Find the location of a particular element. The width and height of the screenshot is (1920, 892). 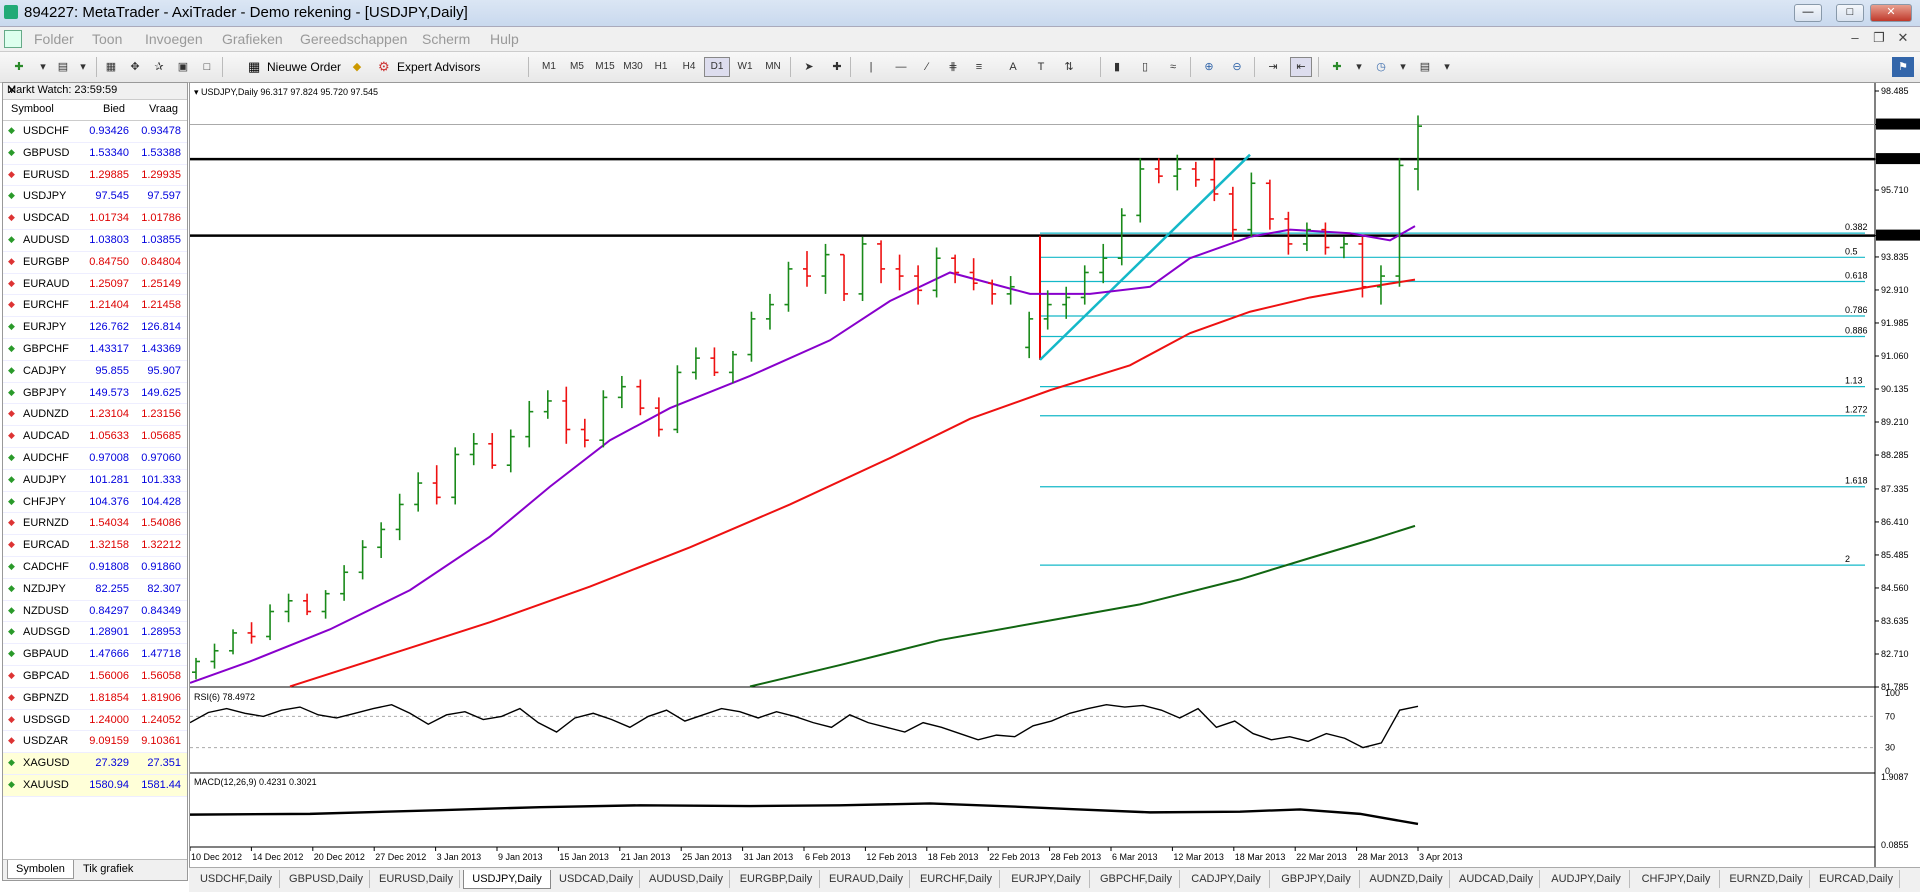

timeframe-d1: D1 is located at coordinates (717, 67).